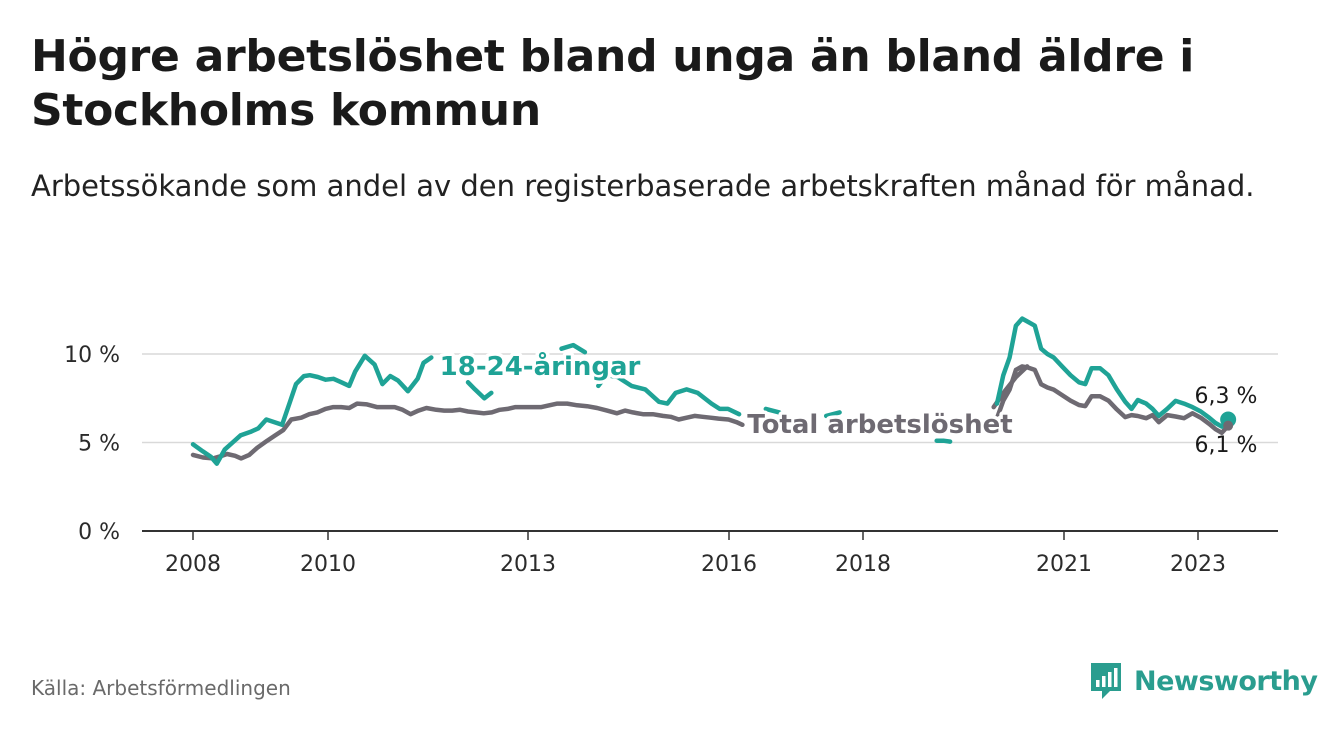 The width and height of the screenshot is (1340, 734). I want to click on y-axis: 0 % 5 % 10 %, so click(92, 444).